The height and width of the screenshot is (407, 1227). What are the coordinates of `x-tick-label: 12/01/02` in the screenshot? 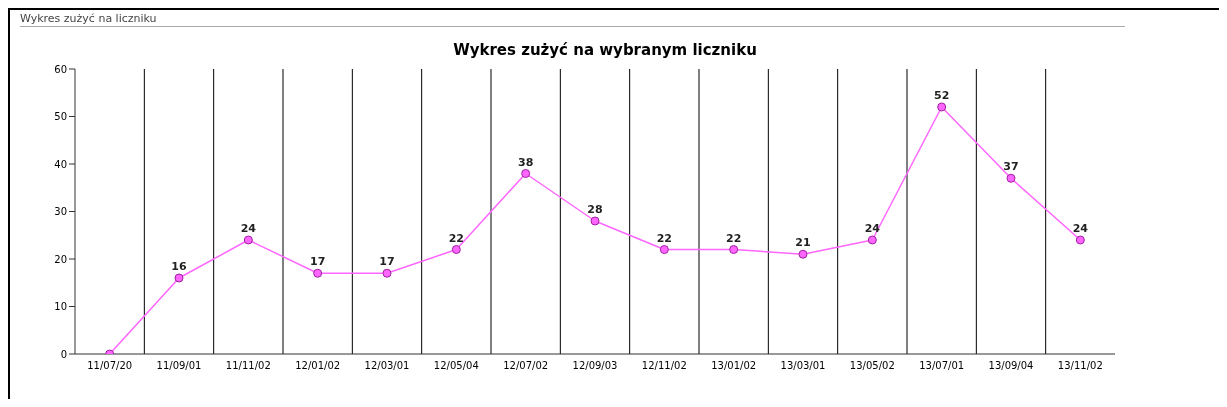 It's located at (318, 366).